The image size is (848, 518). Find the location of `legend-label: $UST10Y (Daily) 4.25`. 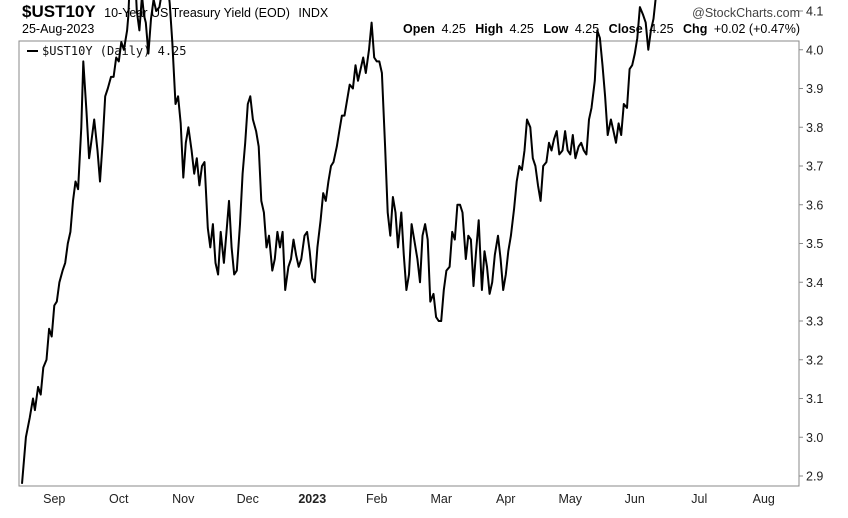

legend-label: $UST10Y (Daily) 4.25 is located at coordinates (114, 51).